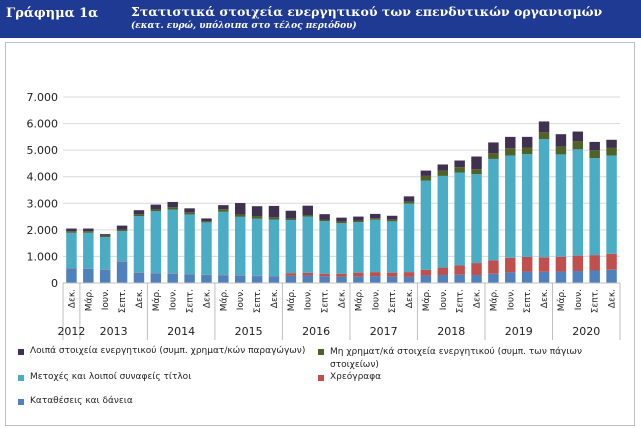  What do you see at coordinates (81, 401) in the screenshot?
I see `legend-label: Καταθέσεις και δάνεια` at bounding box center [81, 401].